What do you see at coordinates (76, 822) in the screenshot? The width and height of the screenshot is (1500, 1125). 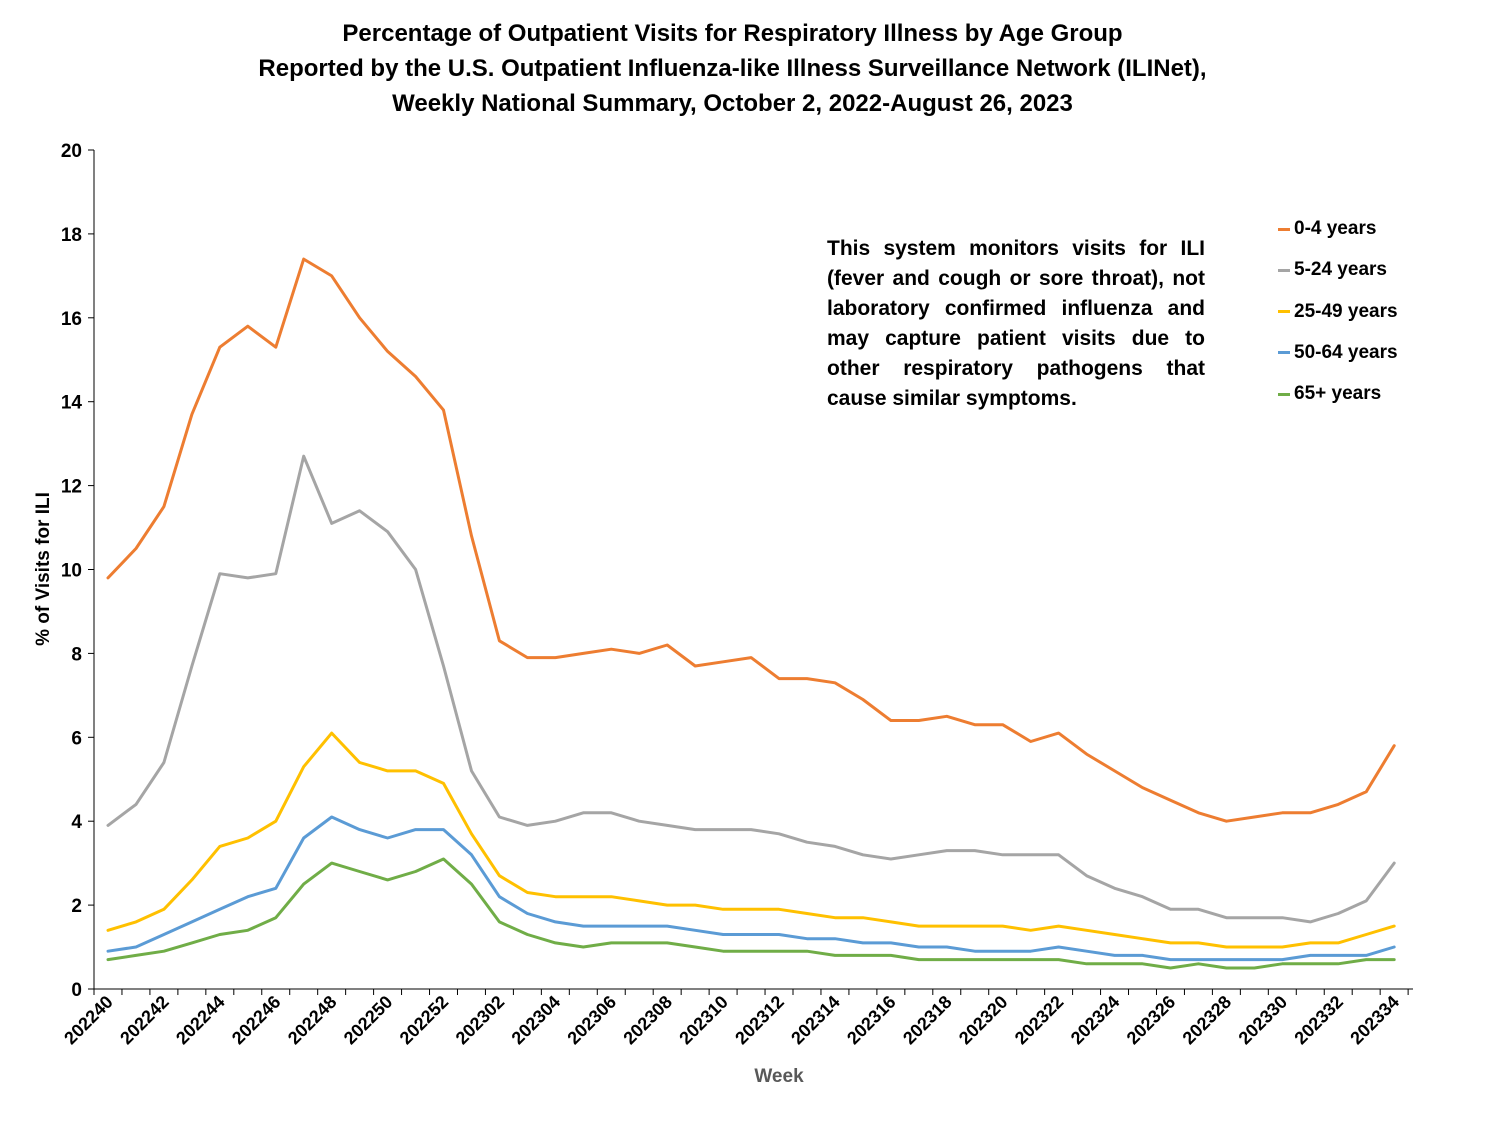 I see `y-tick-label: 4` at bounding box center [76, 822].